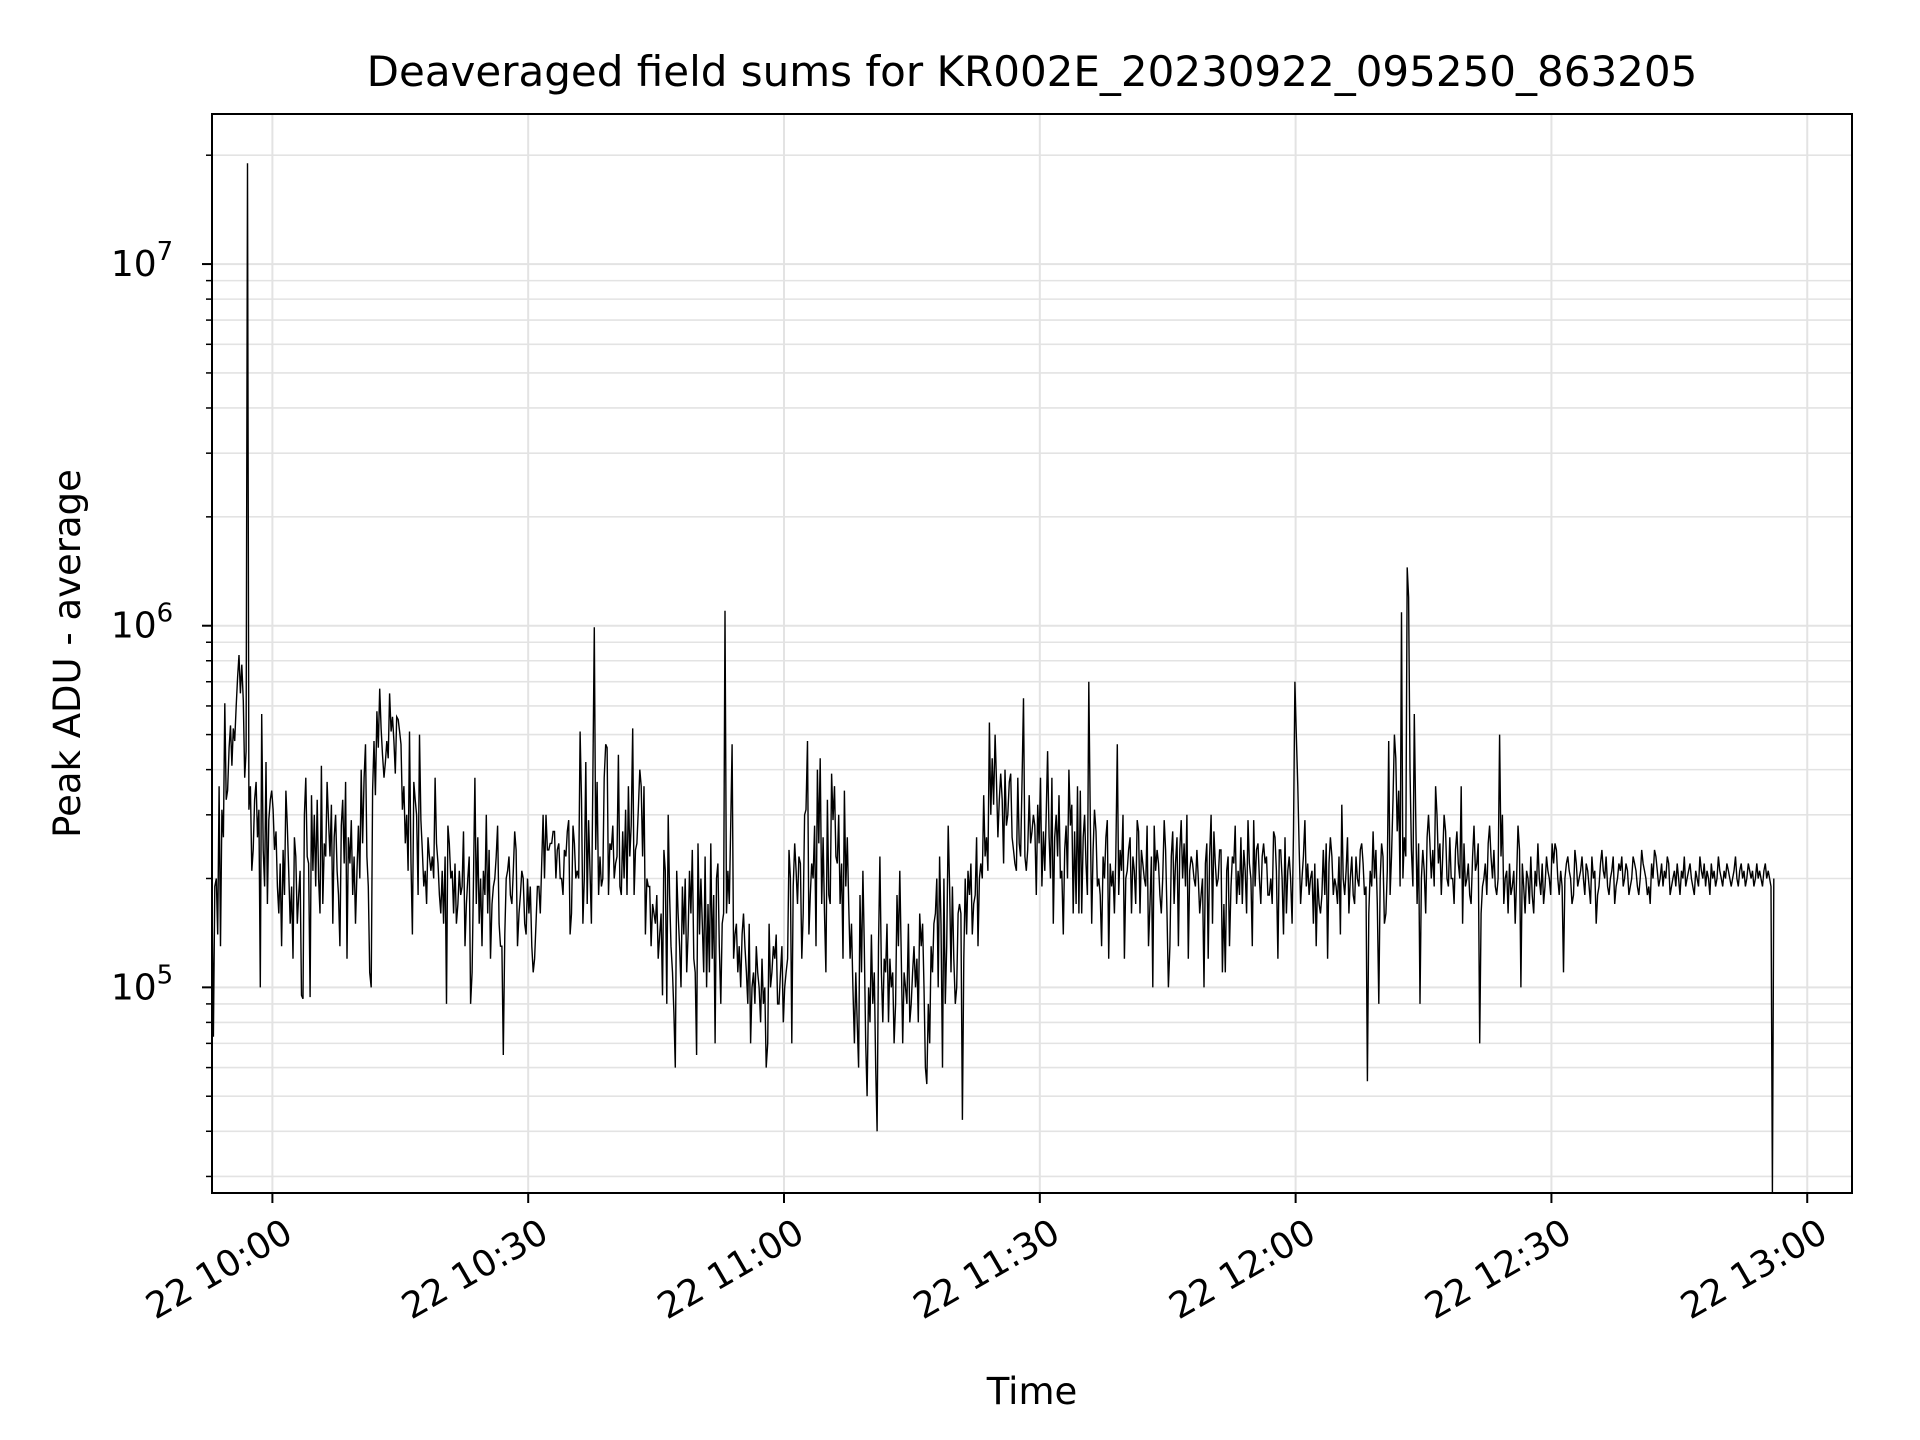  Describe the element at coordinates (1032, 1391) in the screenshot. I see `x-axis-label: Time` at that location.